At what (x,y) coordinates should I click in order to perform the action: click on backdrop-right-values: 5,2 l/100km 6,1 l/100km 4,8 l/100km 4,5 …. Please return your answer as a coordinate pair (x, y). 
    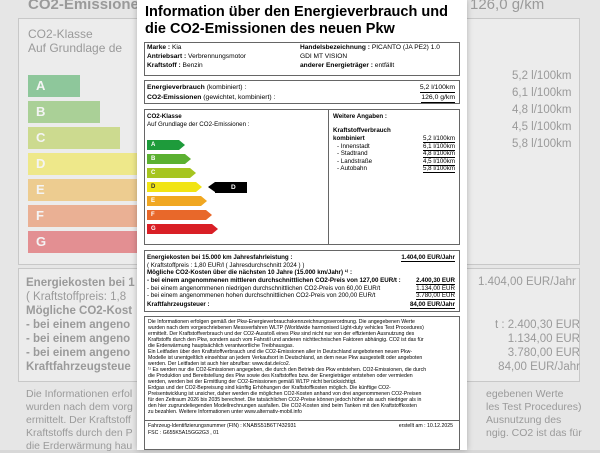
    Looking at the image, I should click on (542, 110).